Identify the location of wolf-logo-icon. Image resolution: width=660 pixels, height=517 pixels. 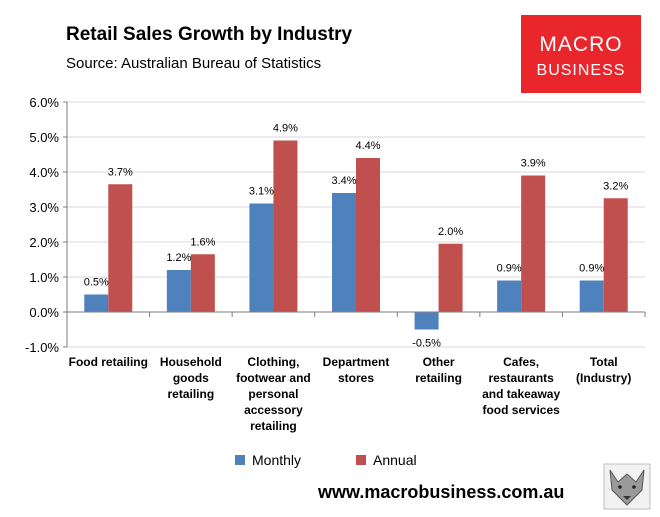
(627, 486).